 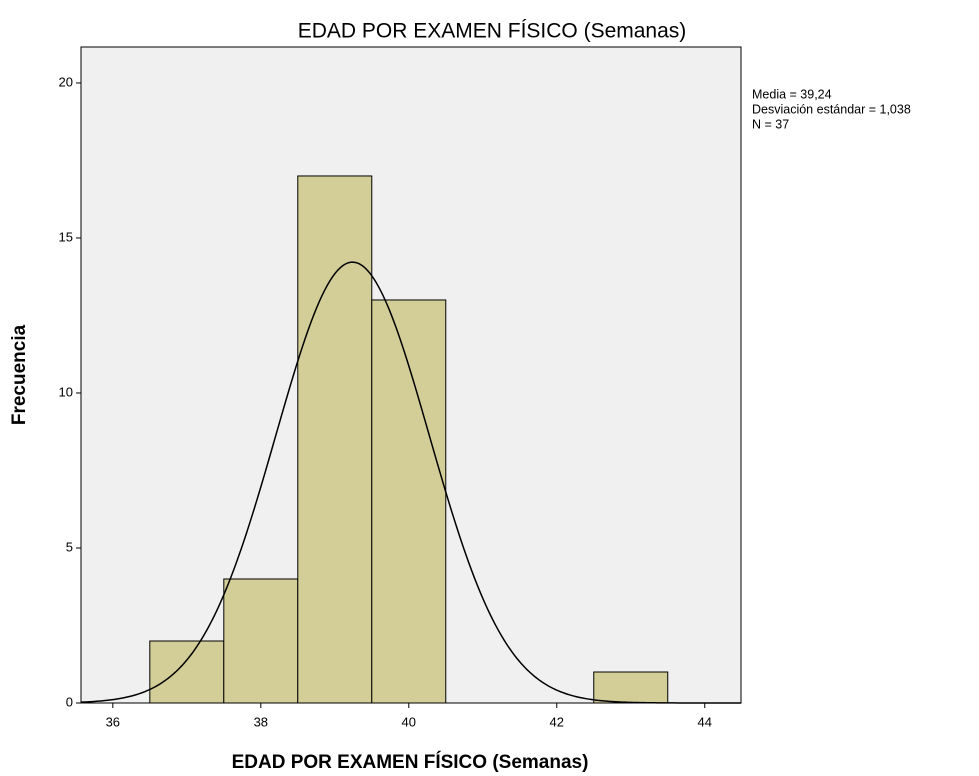 I want to click on x-axis-label: EDAD POR EXAMEN FÍSICO (Semanas), so click(x=410, y=762).